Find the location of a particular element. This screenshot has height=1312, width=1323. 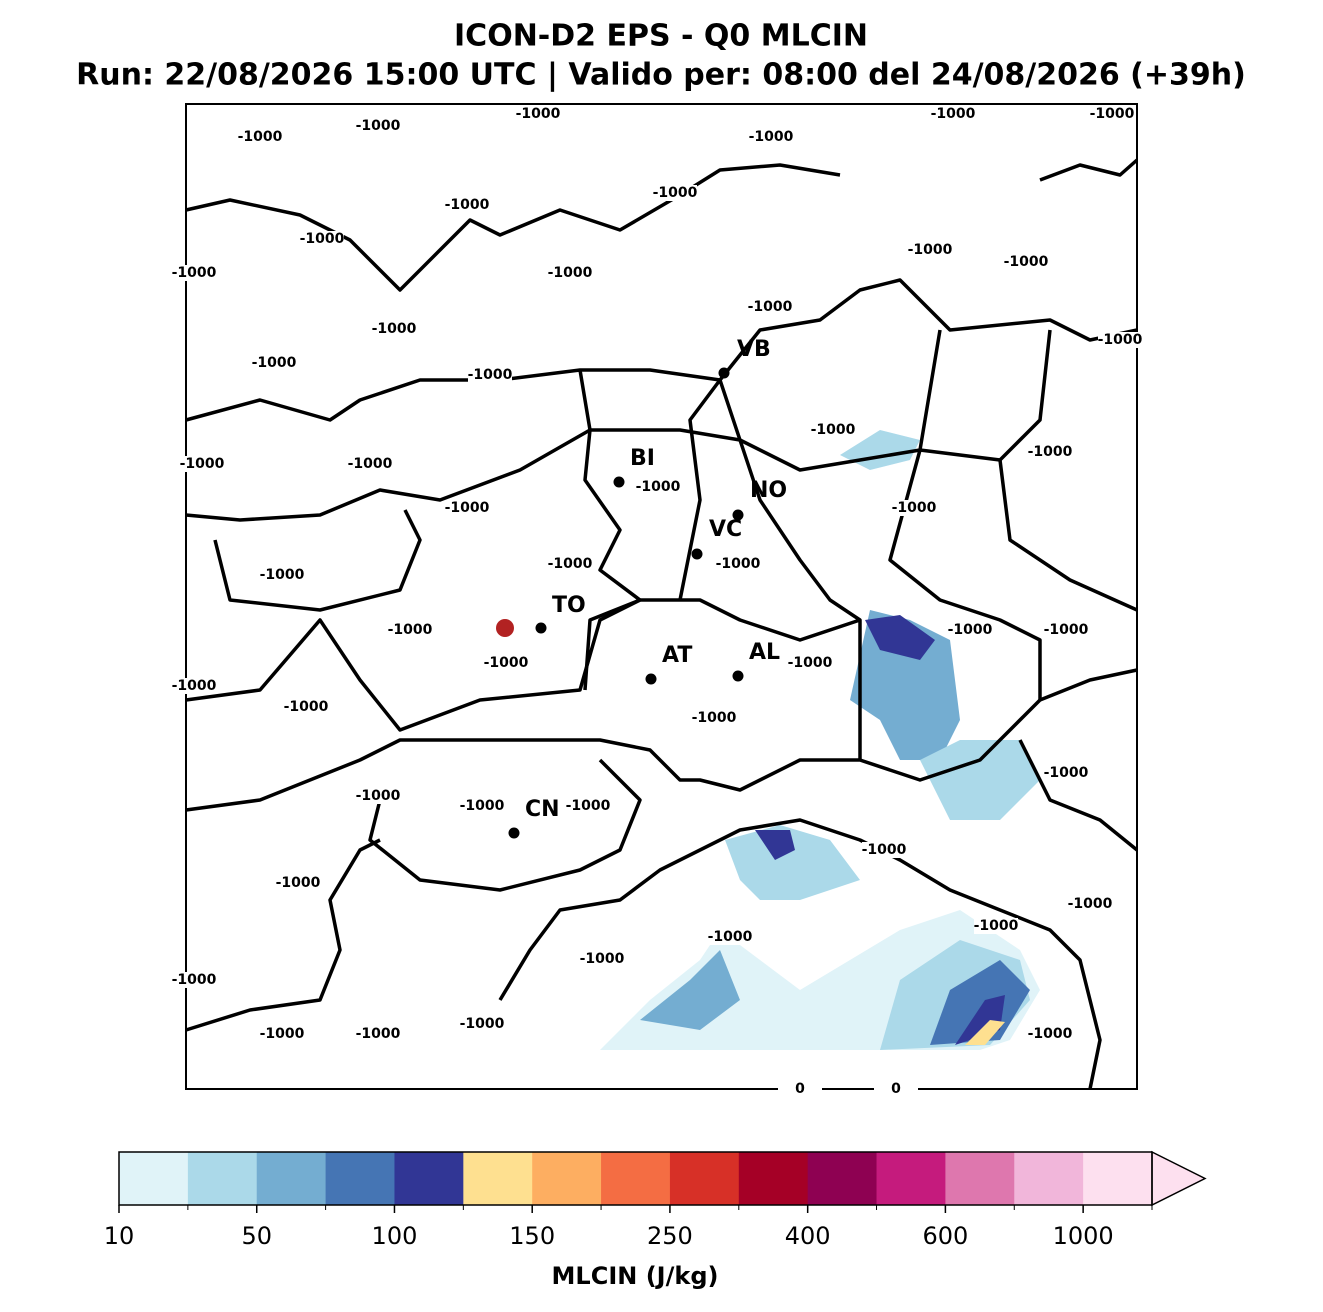

city-label: VB is located at coordinates (754, 349).